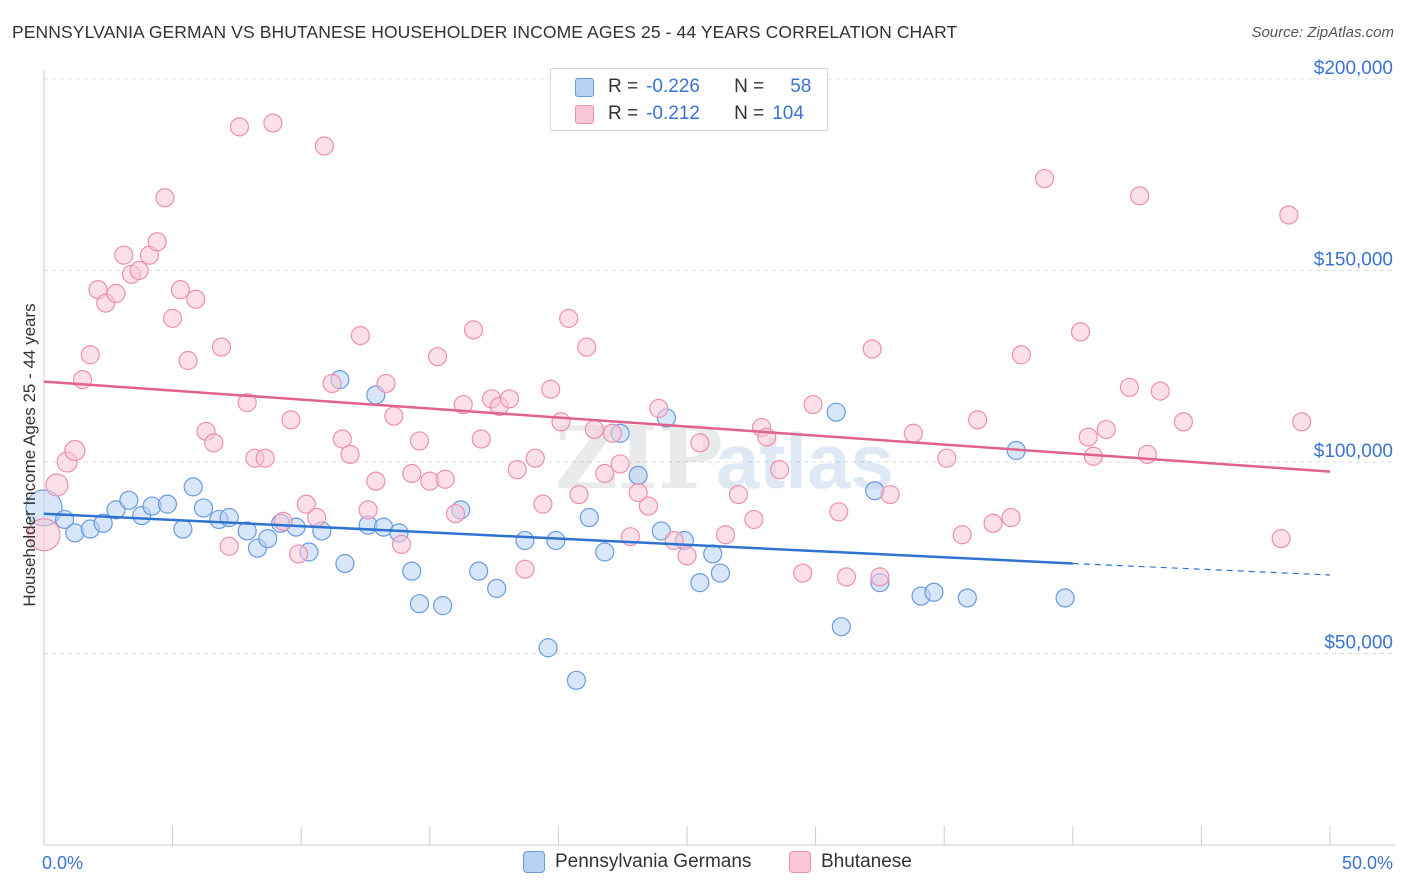  What do you see at coordinates (693, 87) in the screenshot?
I see `legend-row-pennsylvania: R = -0.226 N = 58` at bounding box center [693, 87].